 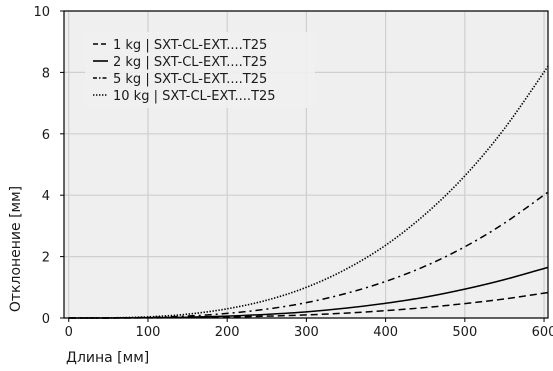 I want to click on x-tick-label: 600, so click(x=542, y=332).